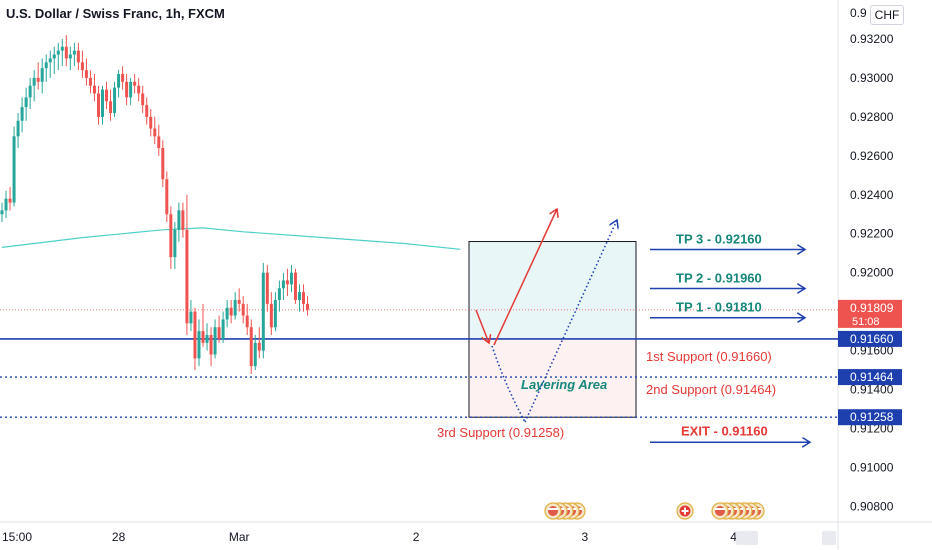 Image resolution: width=932 pixels, height=550 pixels. Describe the element at coordinates (419, 537) in the screenshot. I see `time-axis: 15:00 28 Mar 2 3 4` at that location.